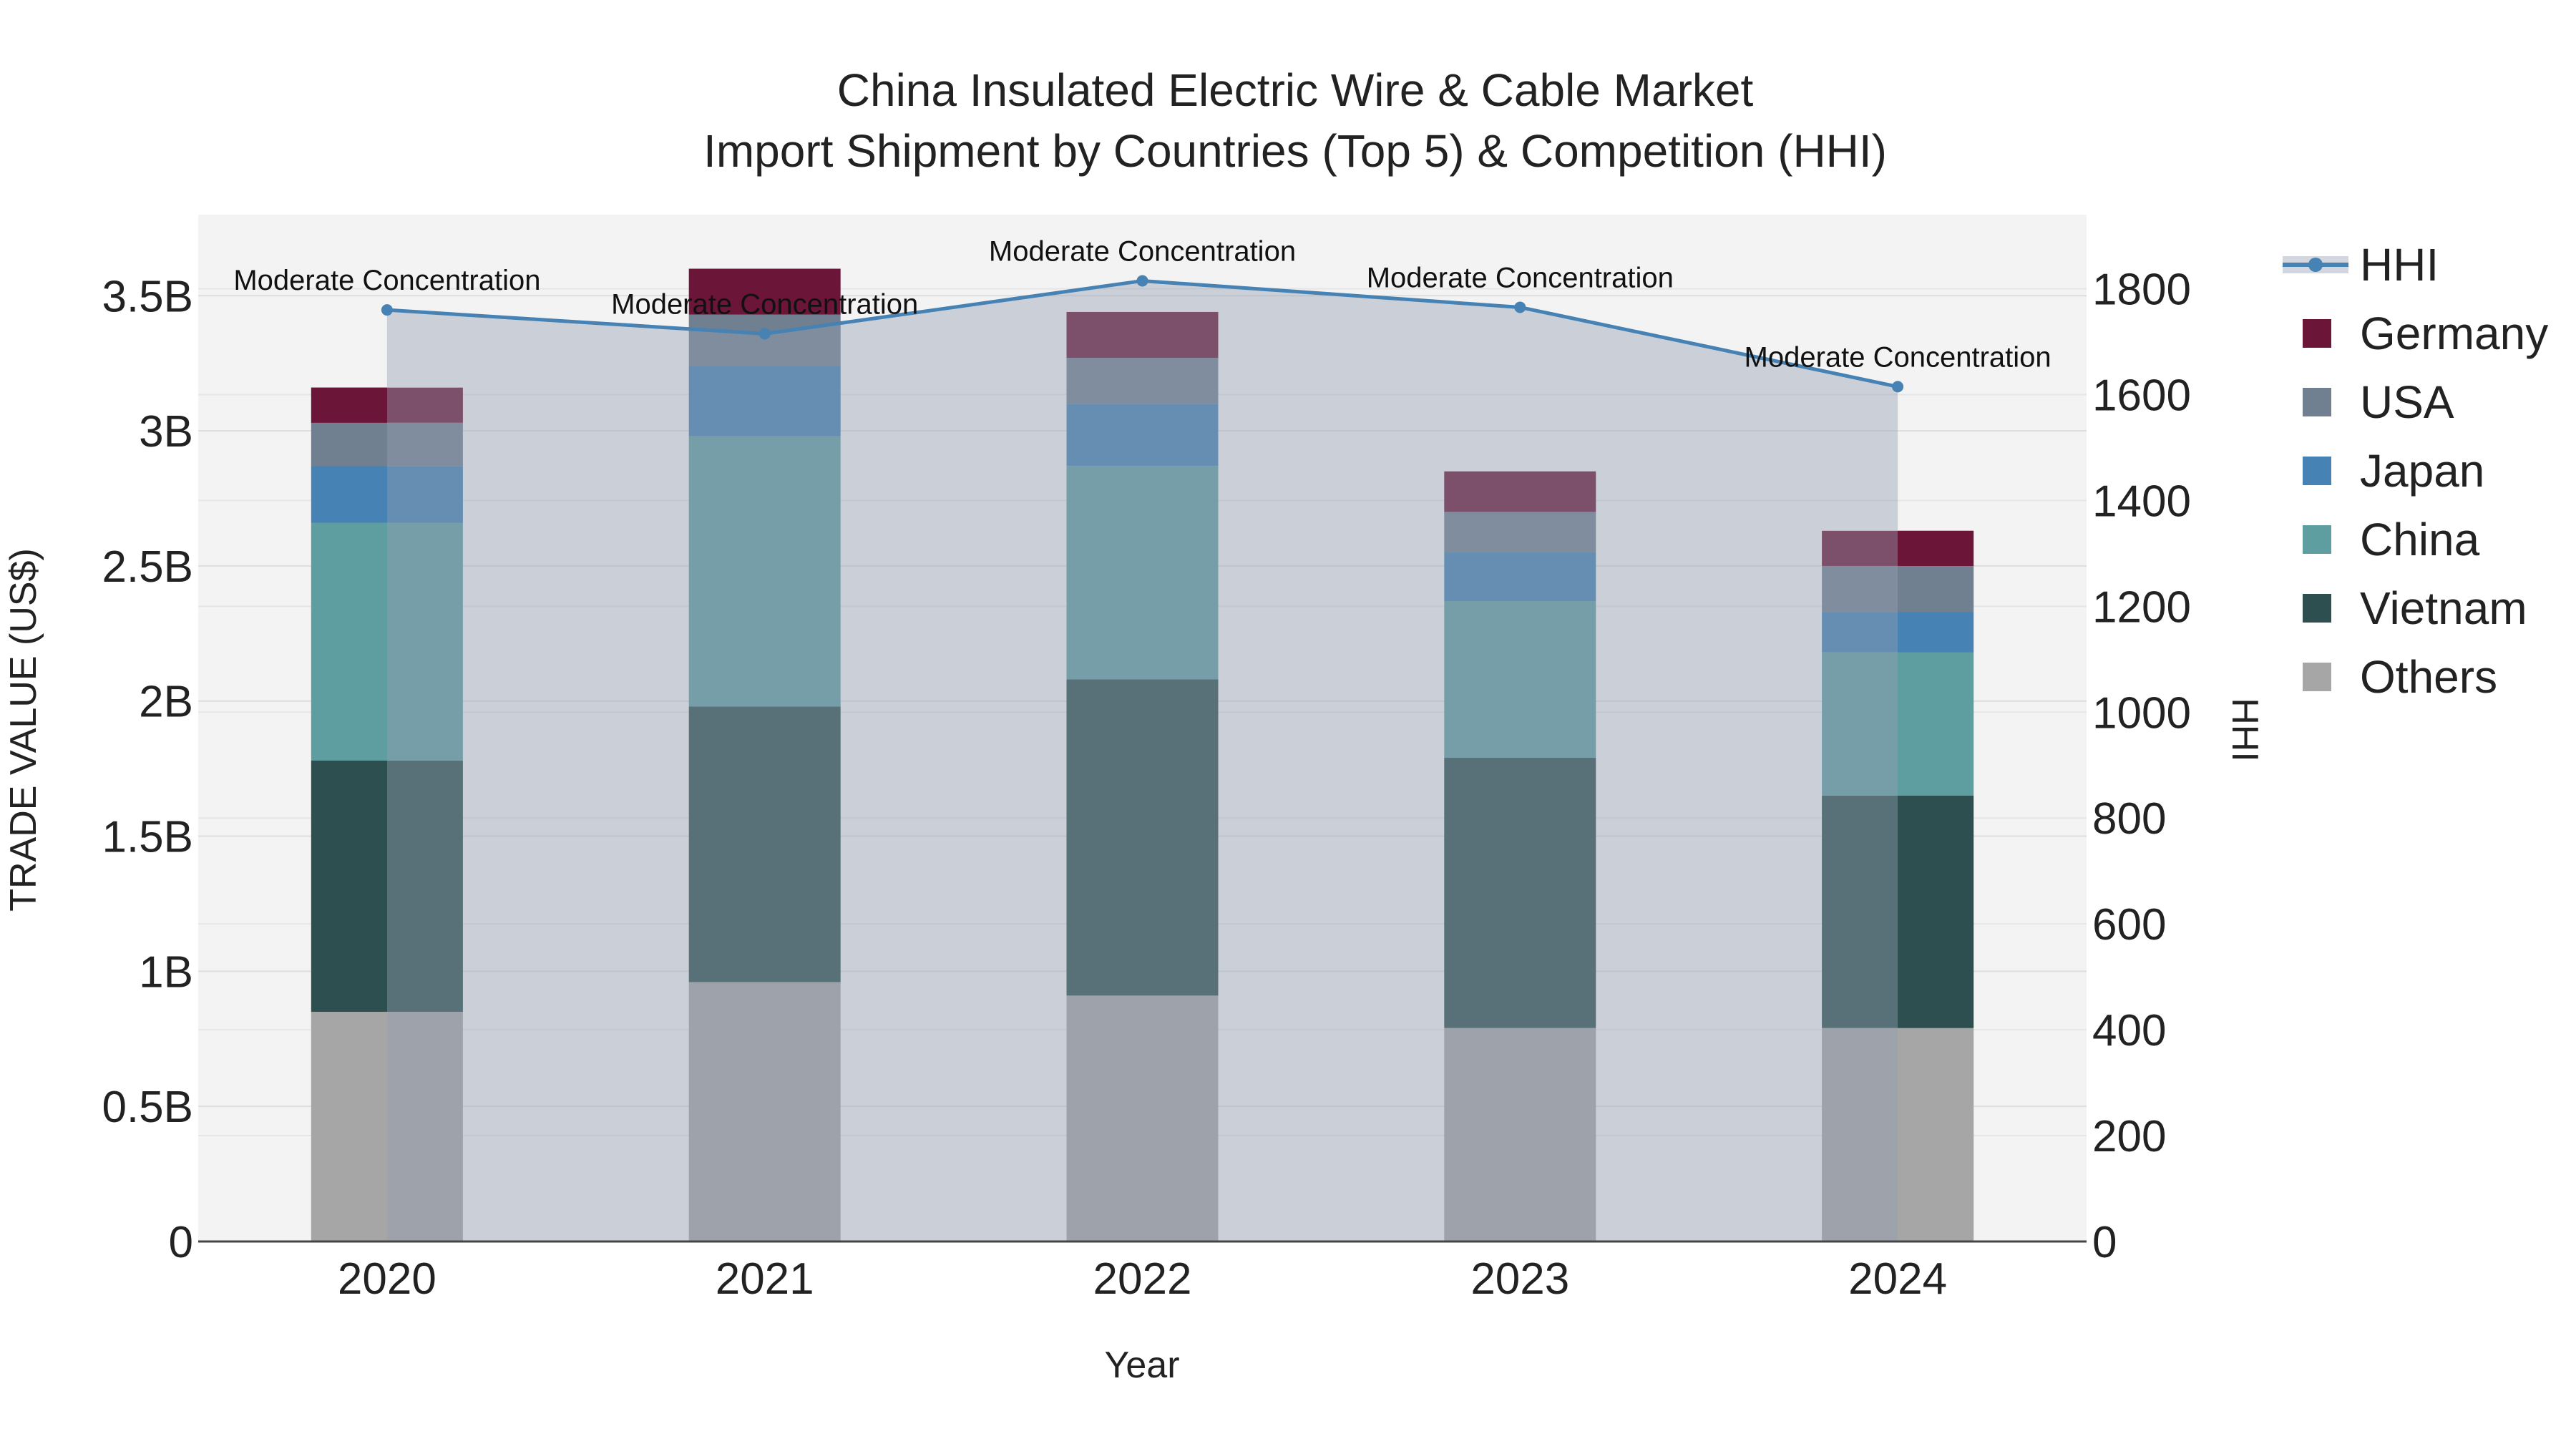 This screenshot has width=2576, height=1449. What do you see at coordinates (1142, 435) in the screenshot?
I see `bar-segment-japan-2022` at bounding box center [1142, 435].